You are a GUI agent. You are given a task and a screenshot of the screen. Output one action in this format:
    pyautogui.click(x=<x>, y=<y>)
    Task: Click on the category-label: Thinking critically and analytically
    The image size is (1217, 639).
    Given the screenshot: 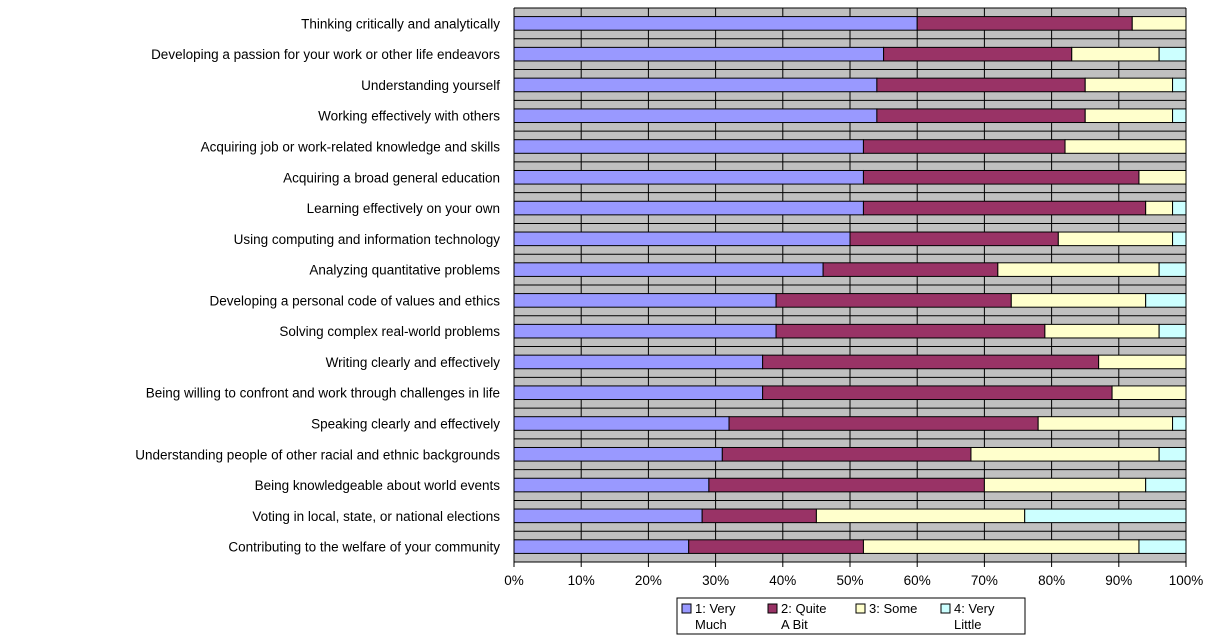 What is the action you would take?
    pyautogui.click(x=400, y=23)
    